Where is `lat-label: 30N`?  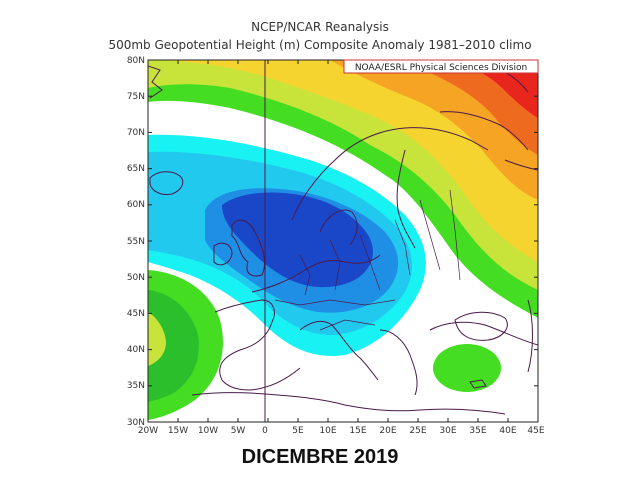
lat-label: 30N is located at coordinates (136, 423).